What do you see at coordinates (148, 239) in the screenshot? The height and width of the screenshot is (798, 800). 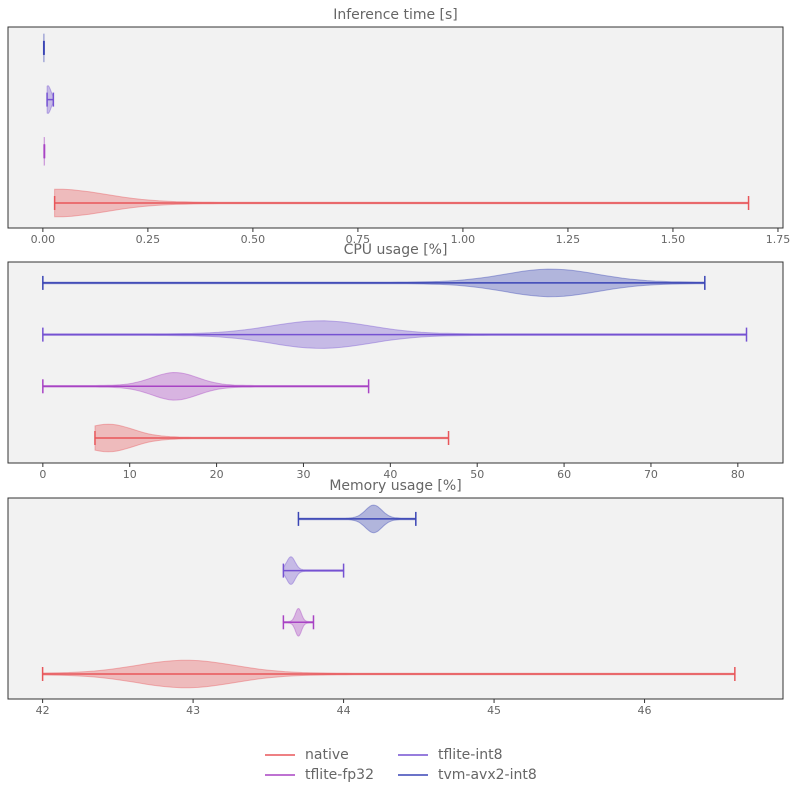 I see `x-tick-label: 0.25` at bounding box center [148, 239].